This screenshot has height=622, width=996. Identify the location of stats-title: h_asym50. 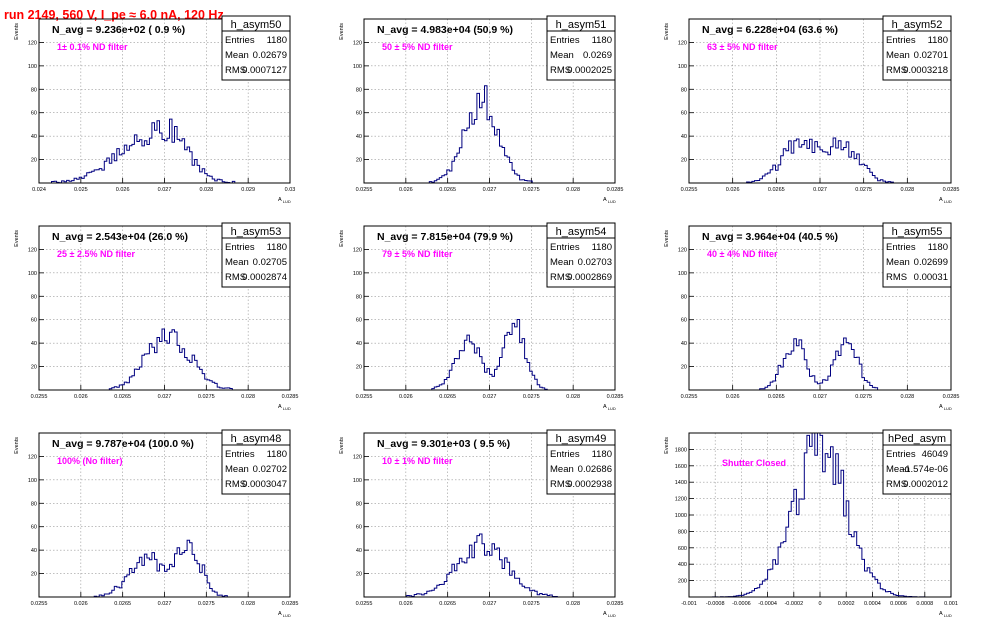
(256, 25).